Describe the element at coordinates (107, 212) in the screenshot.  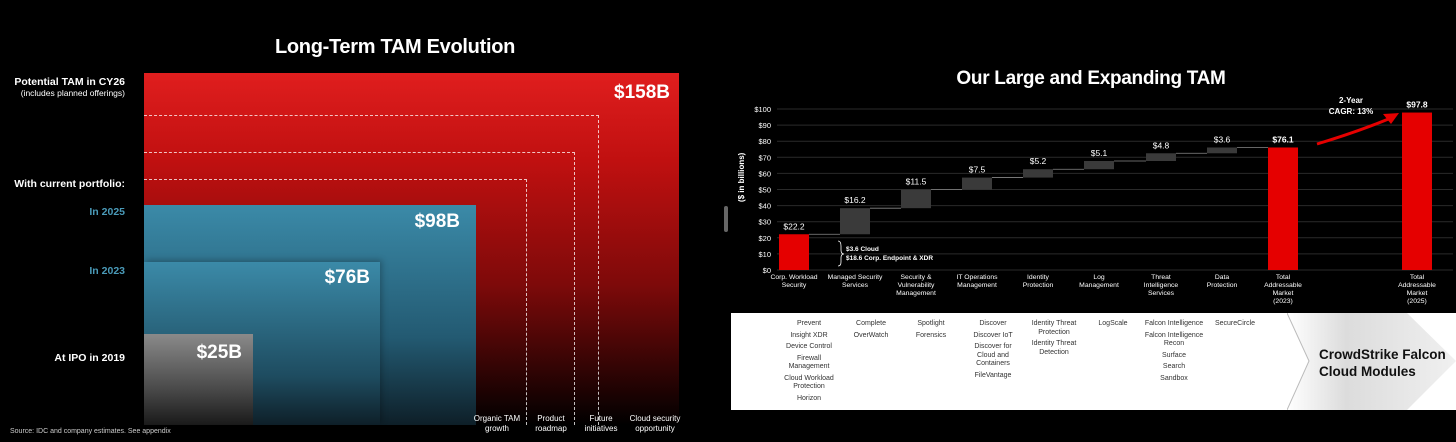
I see `label-in-2025: In 2025` at that location.